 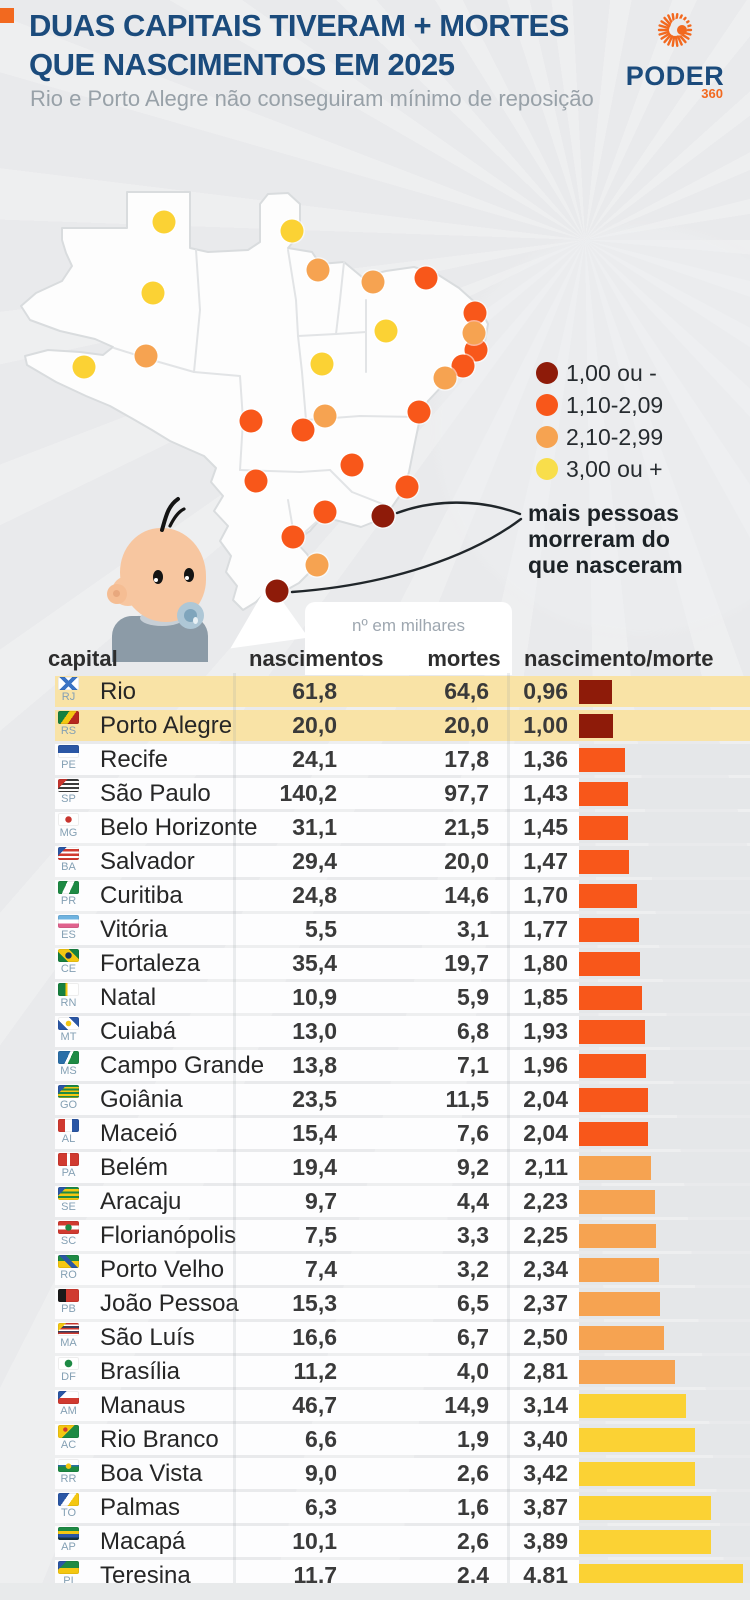 I want to click on col-header-ratio: nascimento/morte, so click(x=619, y=658).